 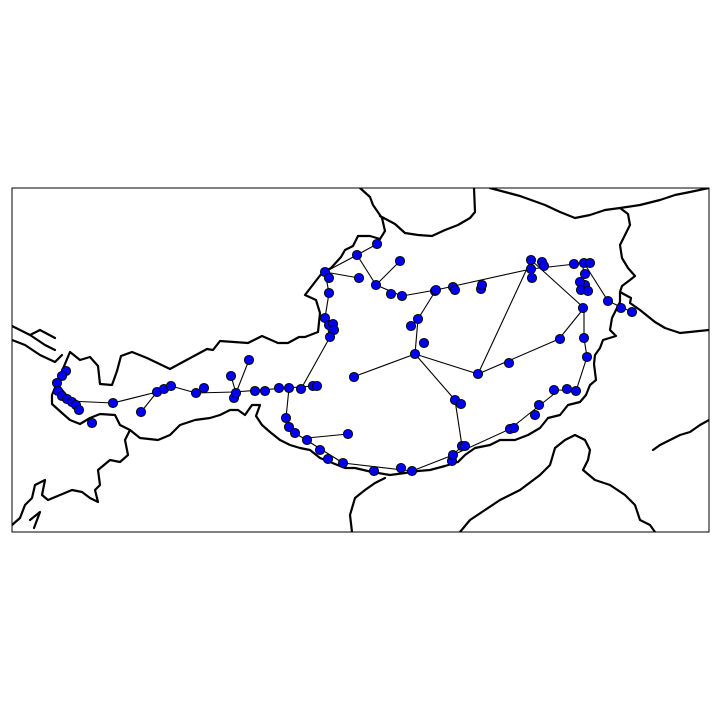 I want to click on border-east-slovakia, so click(x=663, y=199).